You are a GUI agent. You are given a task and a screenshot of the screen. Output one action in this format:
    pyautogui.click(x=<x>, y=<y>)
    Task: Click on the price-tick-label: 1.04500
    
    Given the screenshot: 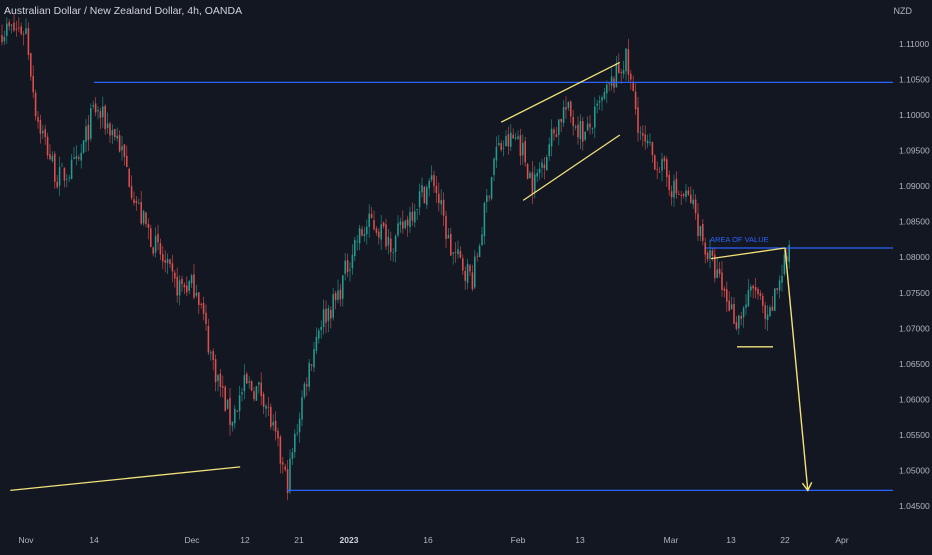 What is the action you would take?
    pyautogui.click(x=914, y=506)
    